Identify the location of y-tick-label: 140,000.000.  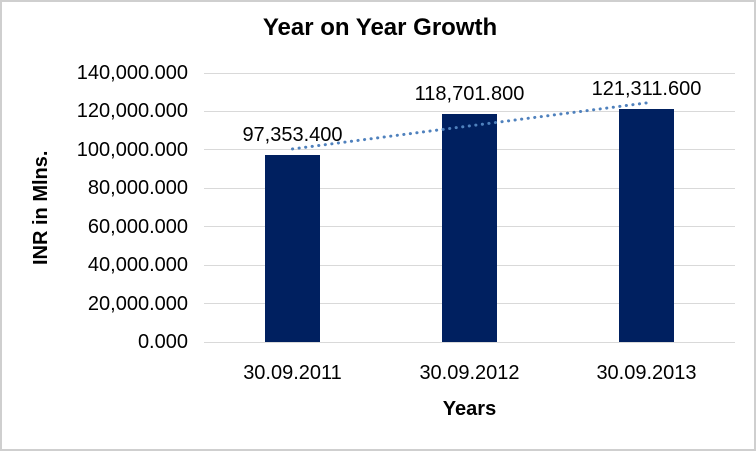
(132, 73).